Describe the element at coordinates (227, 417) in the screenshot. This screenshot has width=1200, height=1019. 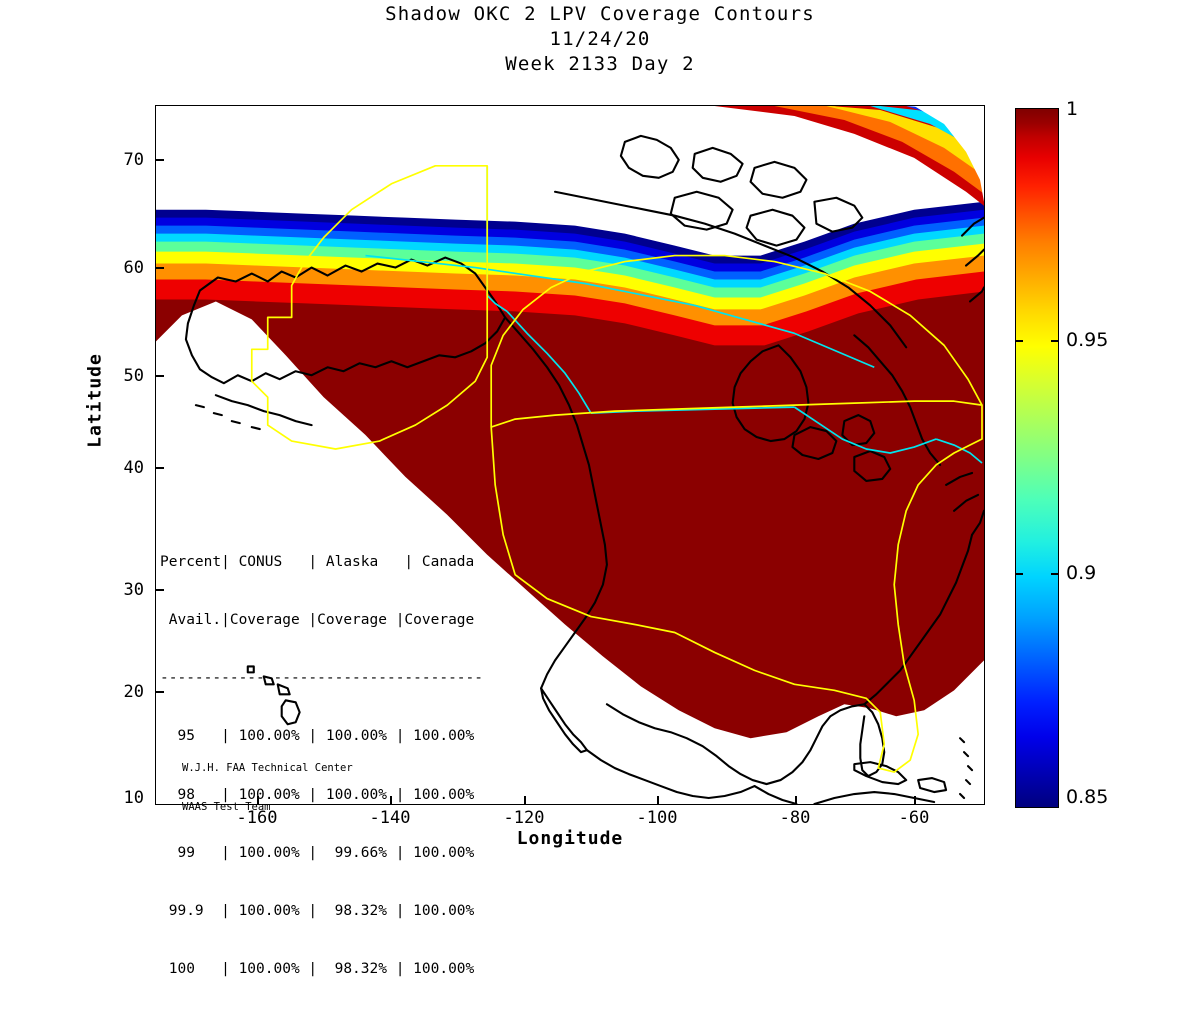
I see `coastline-aleutian-islands` at that location.